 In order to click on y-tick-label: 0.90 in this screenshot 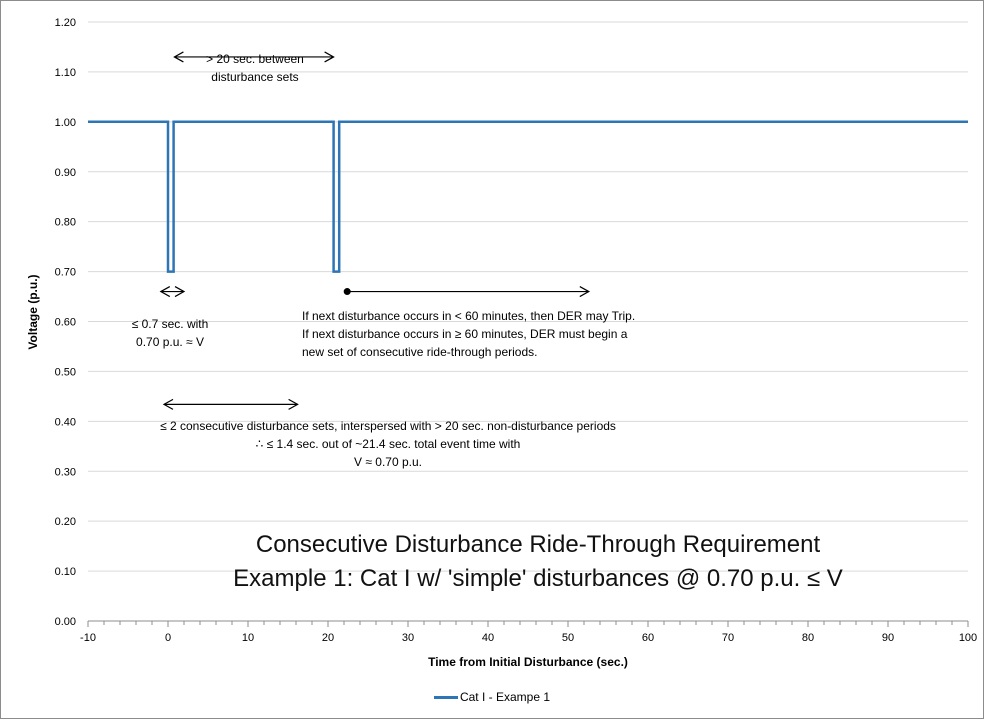, I will do `click(65, 173)`.